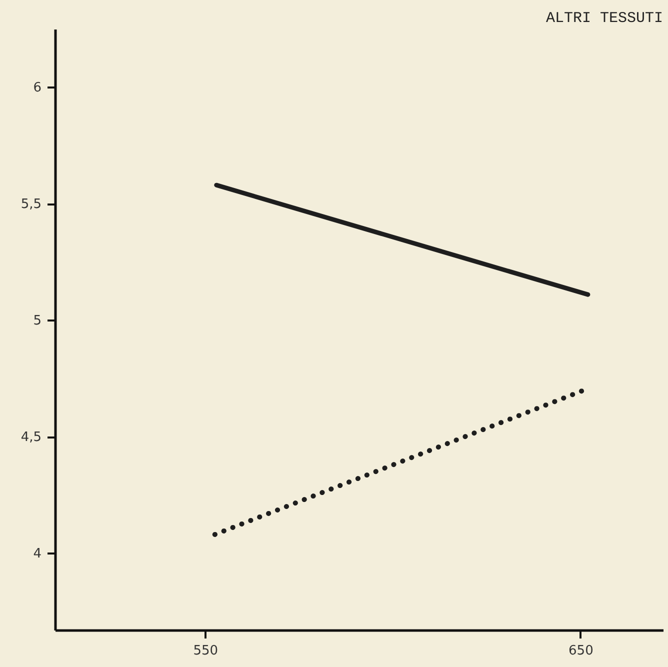 The width and height of the screenshot is (668, 667). I want to click on y-tick-label: 4,5, so click(31, 438).